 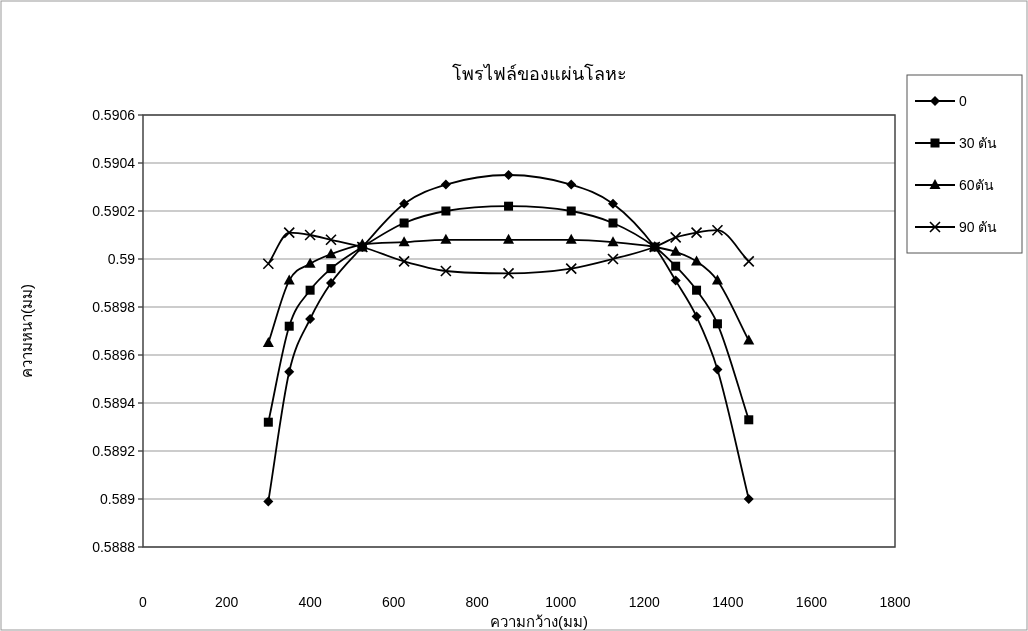 I want to click on x-tick-label: 1800, so click(x=895, y=602).